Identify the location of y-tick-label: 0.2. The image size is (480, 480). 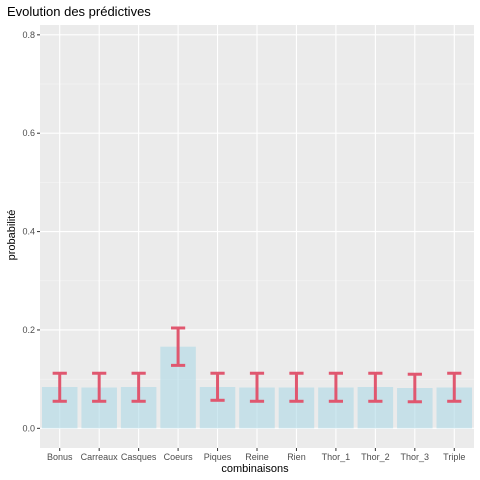
(28, 330).